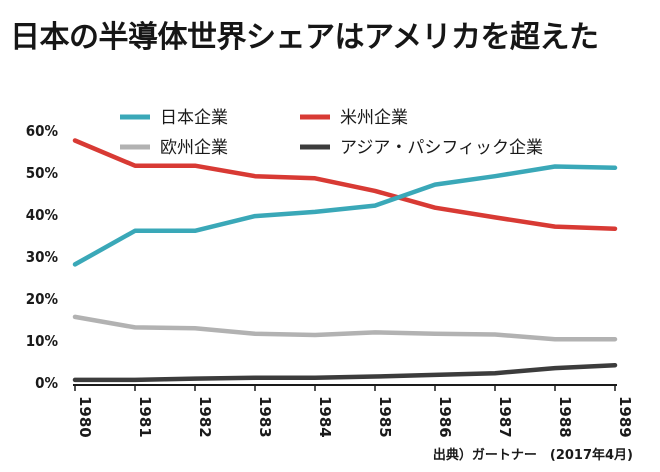  What do you see at coordinates (533, 455) in the screenshot?
I see `source-note: 出典）ガートナー (2017年4月)` at bounding box center [533, 455].